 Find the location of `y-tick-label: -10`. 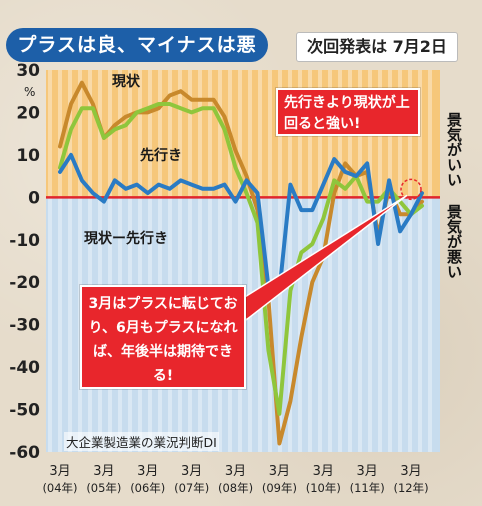

y-tick-label: -10 is located at coordinates (24, 241).